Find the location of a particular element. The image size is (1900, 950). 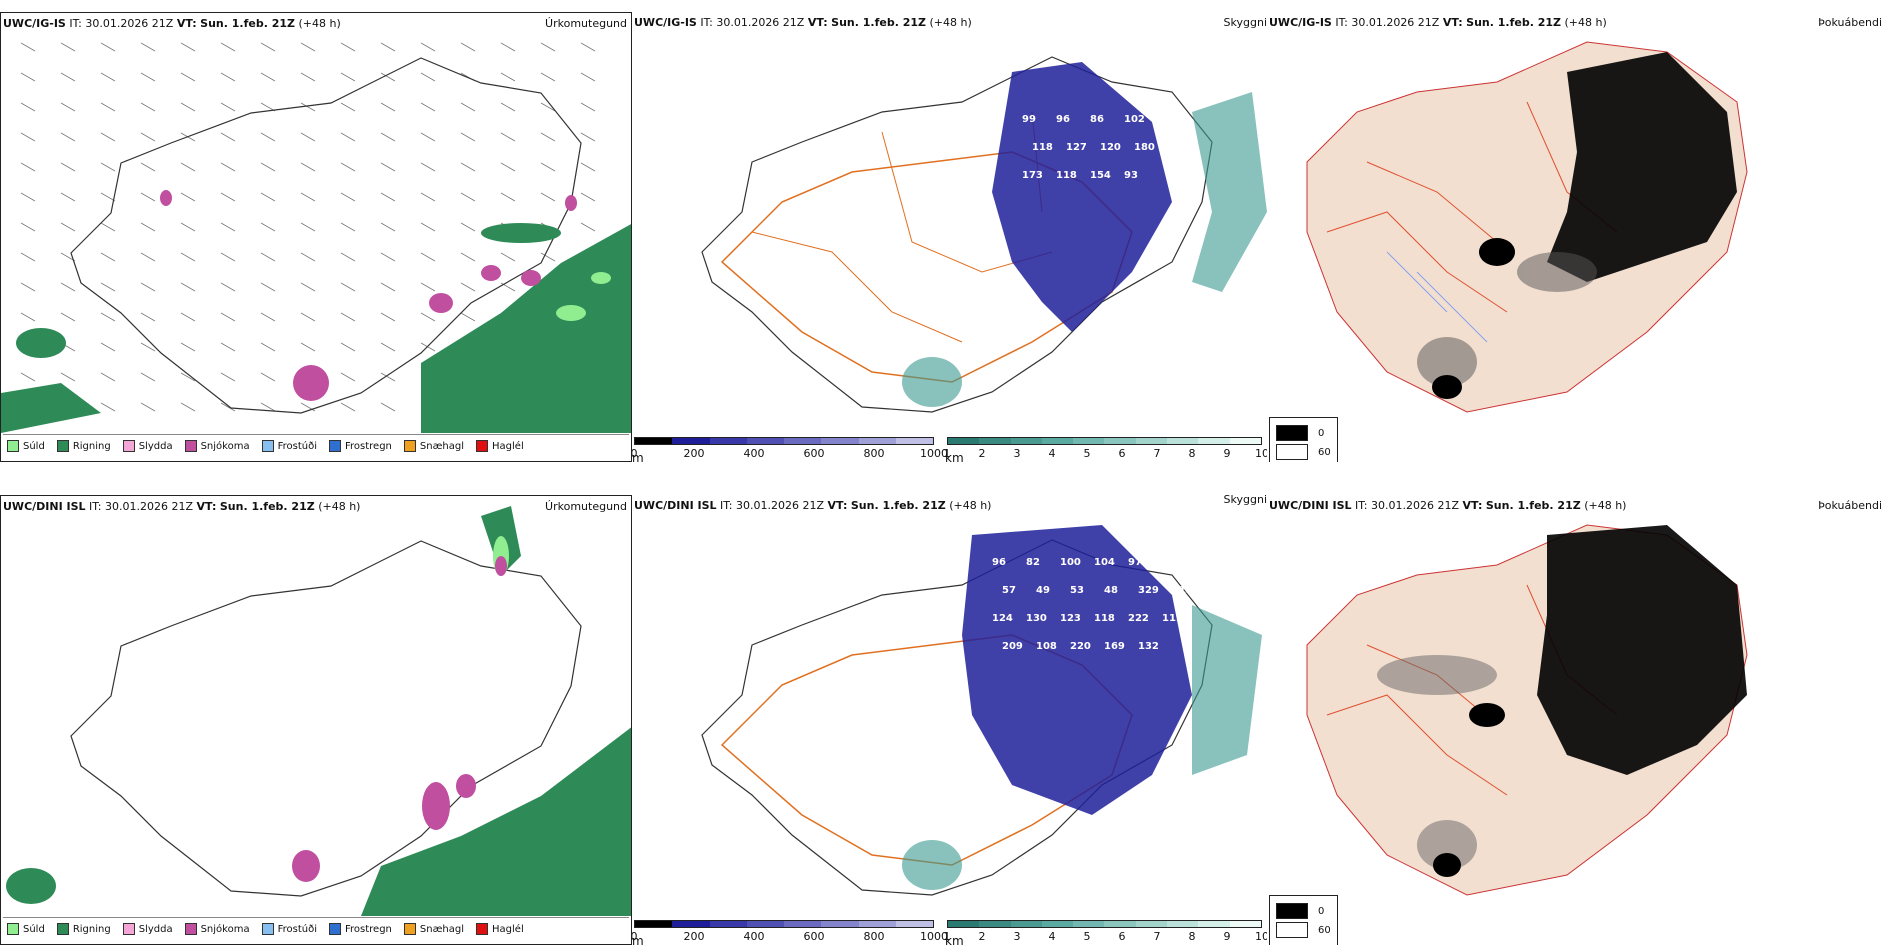

visibility-value-label: 329 is located at coordinates (1148, 590).